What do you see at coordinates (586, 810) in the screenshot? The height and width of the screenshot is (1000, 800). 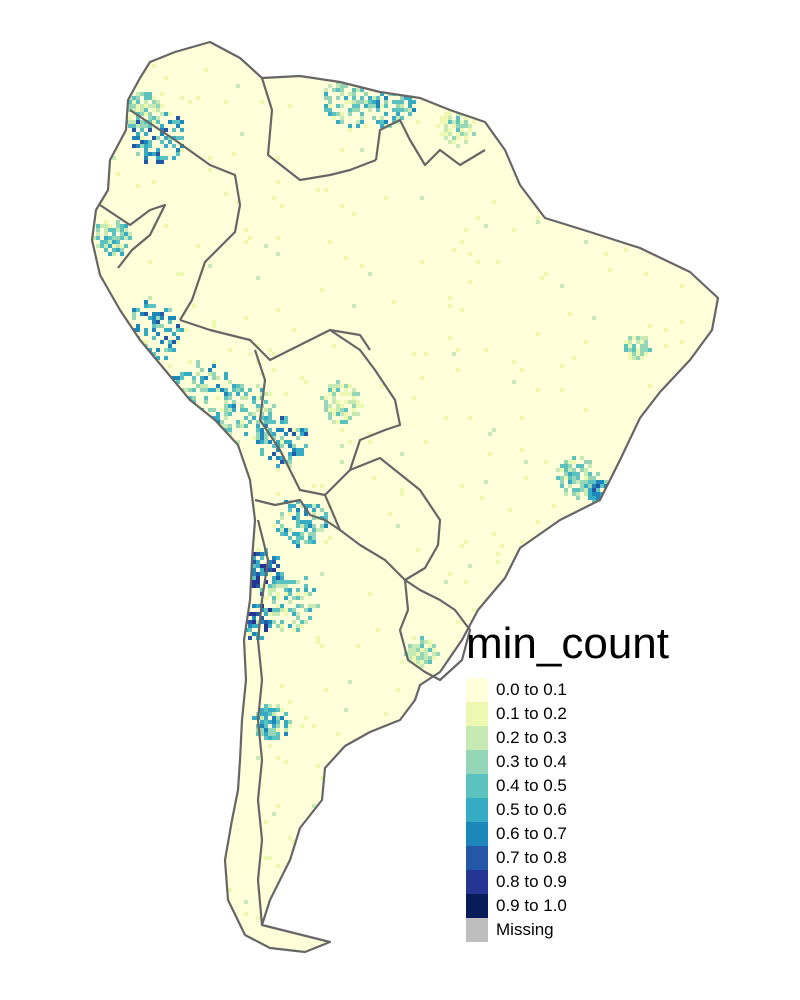 I see `legend-item: 0.5 to 0.6` at bounding box center [586, 810].